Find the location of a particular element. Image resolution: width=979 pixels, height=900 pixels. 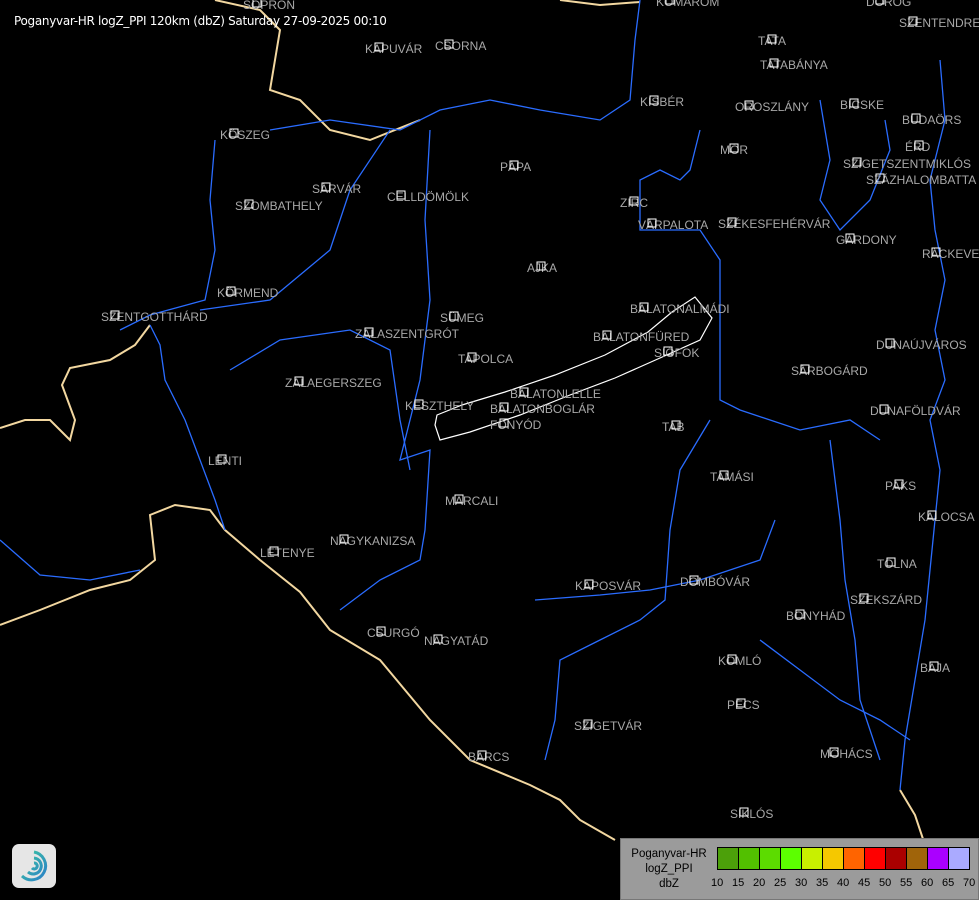

city-label: PÁPA is located at coordinates (515, 166).